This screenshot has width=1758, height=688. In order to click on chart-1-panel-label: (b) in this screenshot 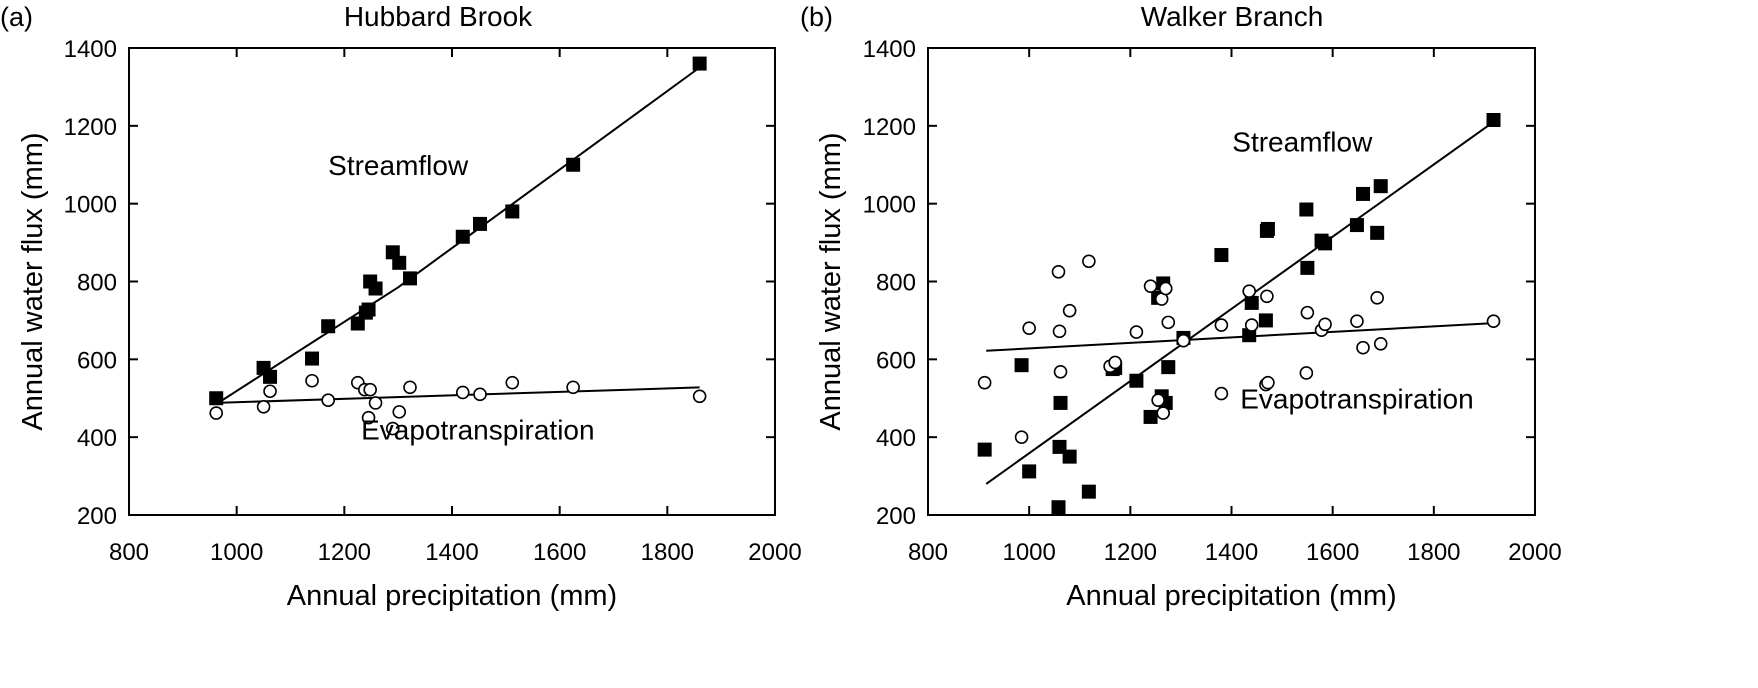, I will do `click(816, 17)`.